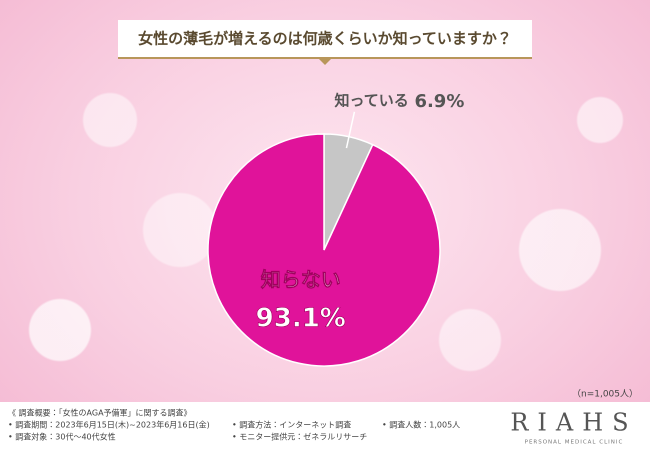 The width and height of the screenshot is (650, 450). What do you see at coordinates (62, 437) in the screenshot?
I see `survey-item: • 調査対象：30代～40代女性` at bounding box center [62, 437].